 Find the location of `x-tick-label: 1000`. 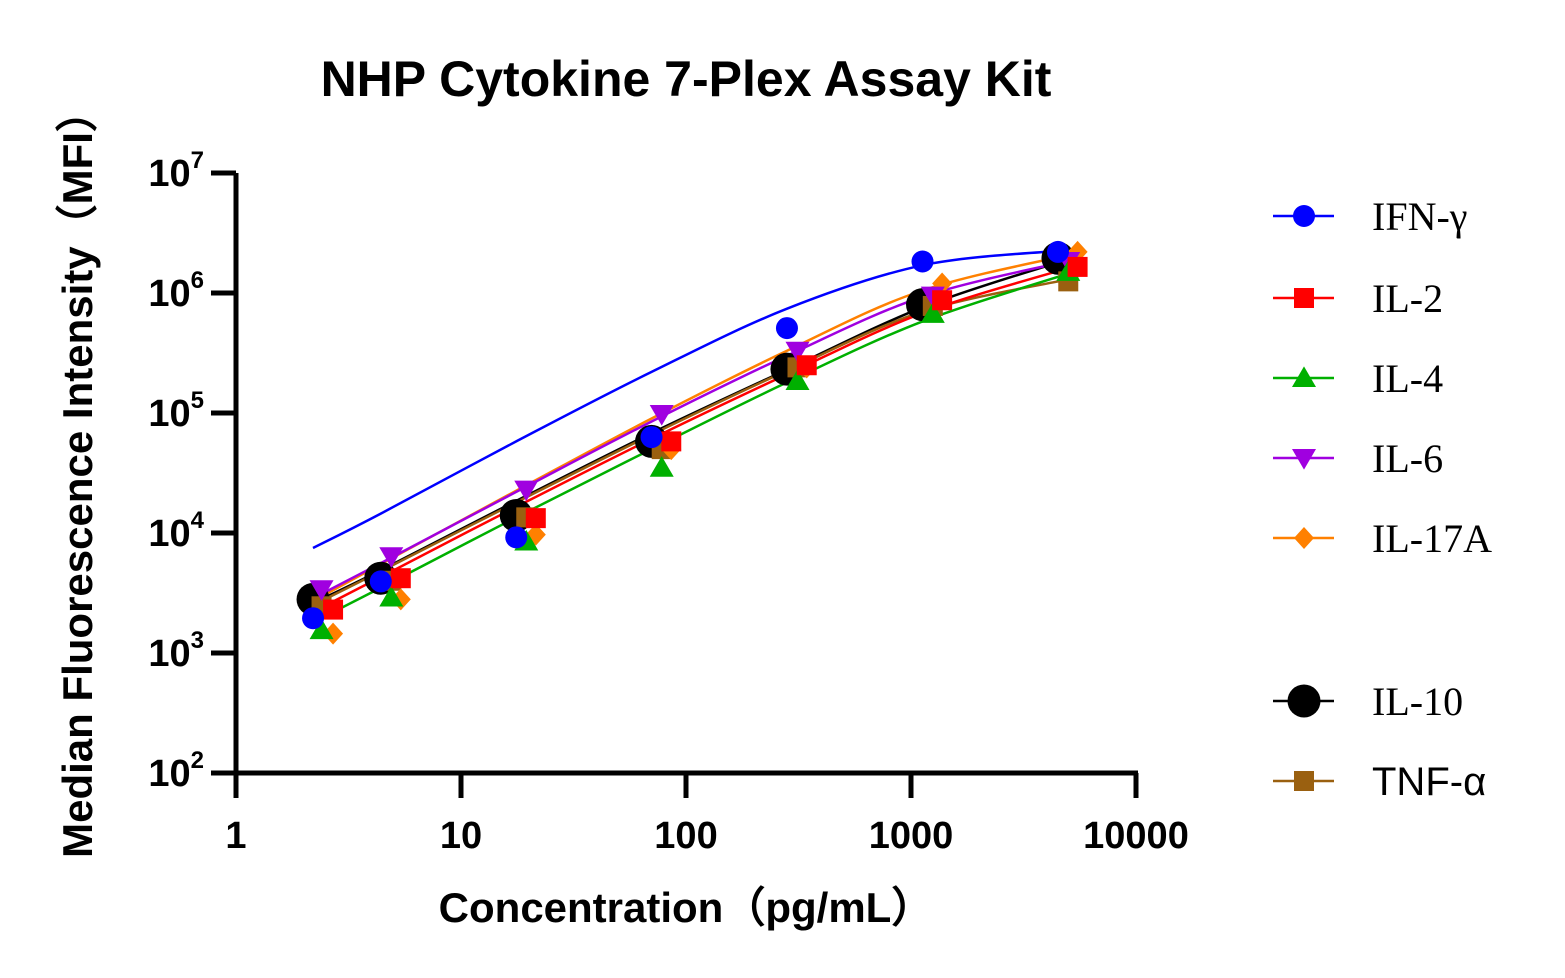

x-tick-label: 1000 is located at coordinates (911, 836).